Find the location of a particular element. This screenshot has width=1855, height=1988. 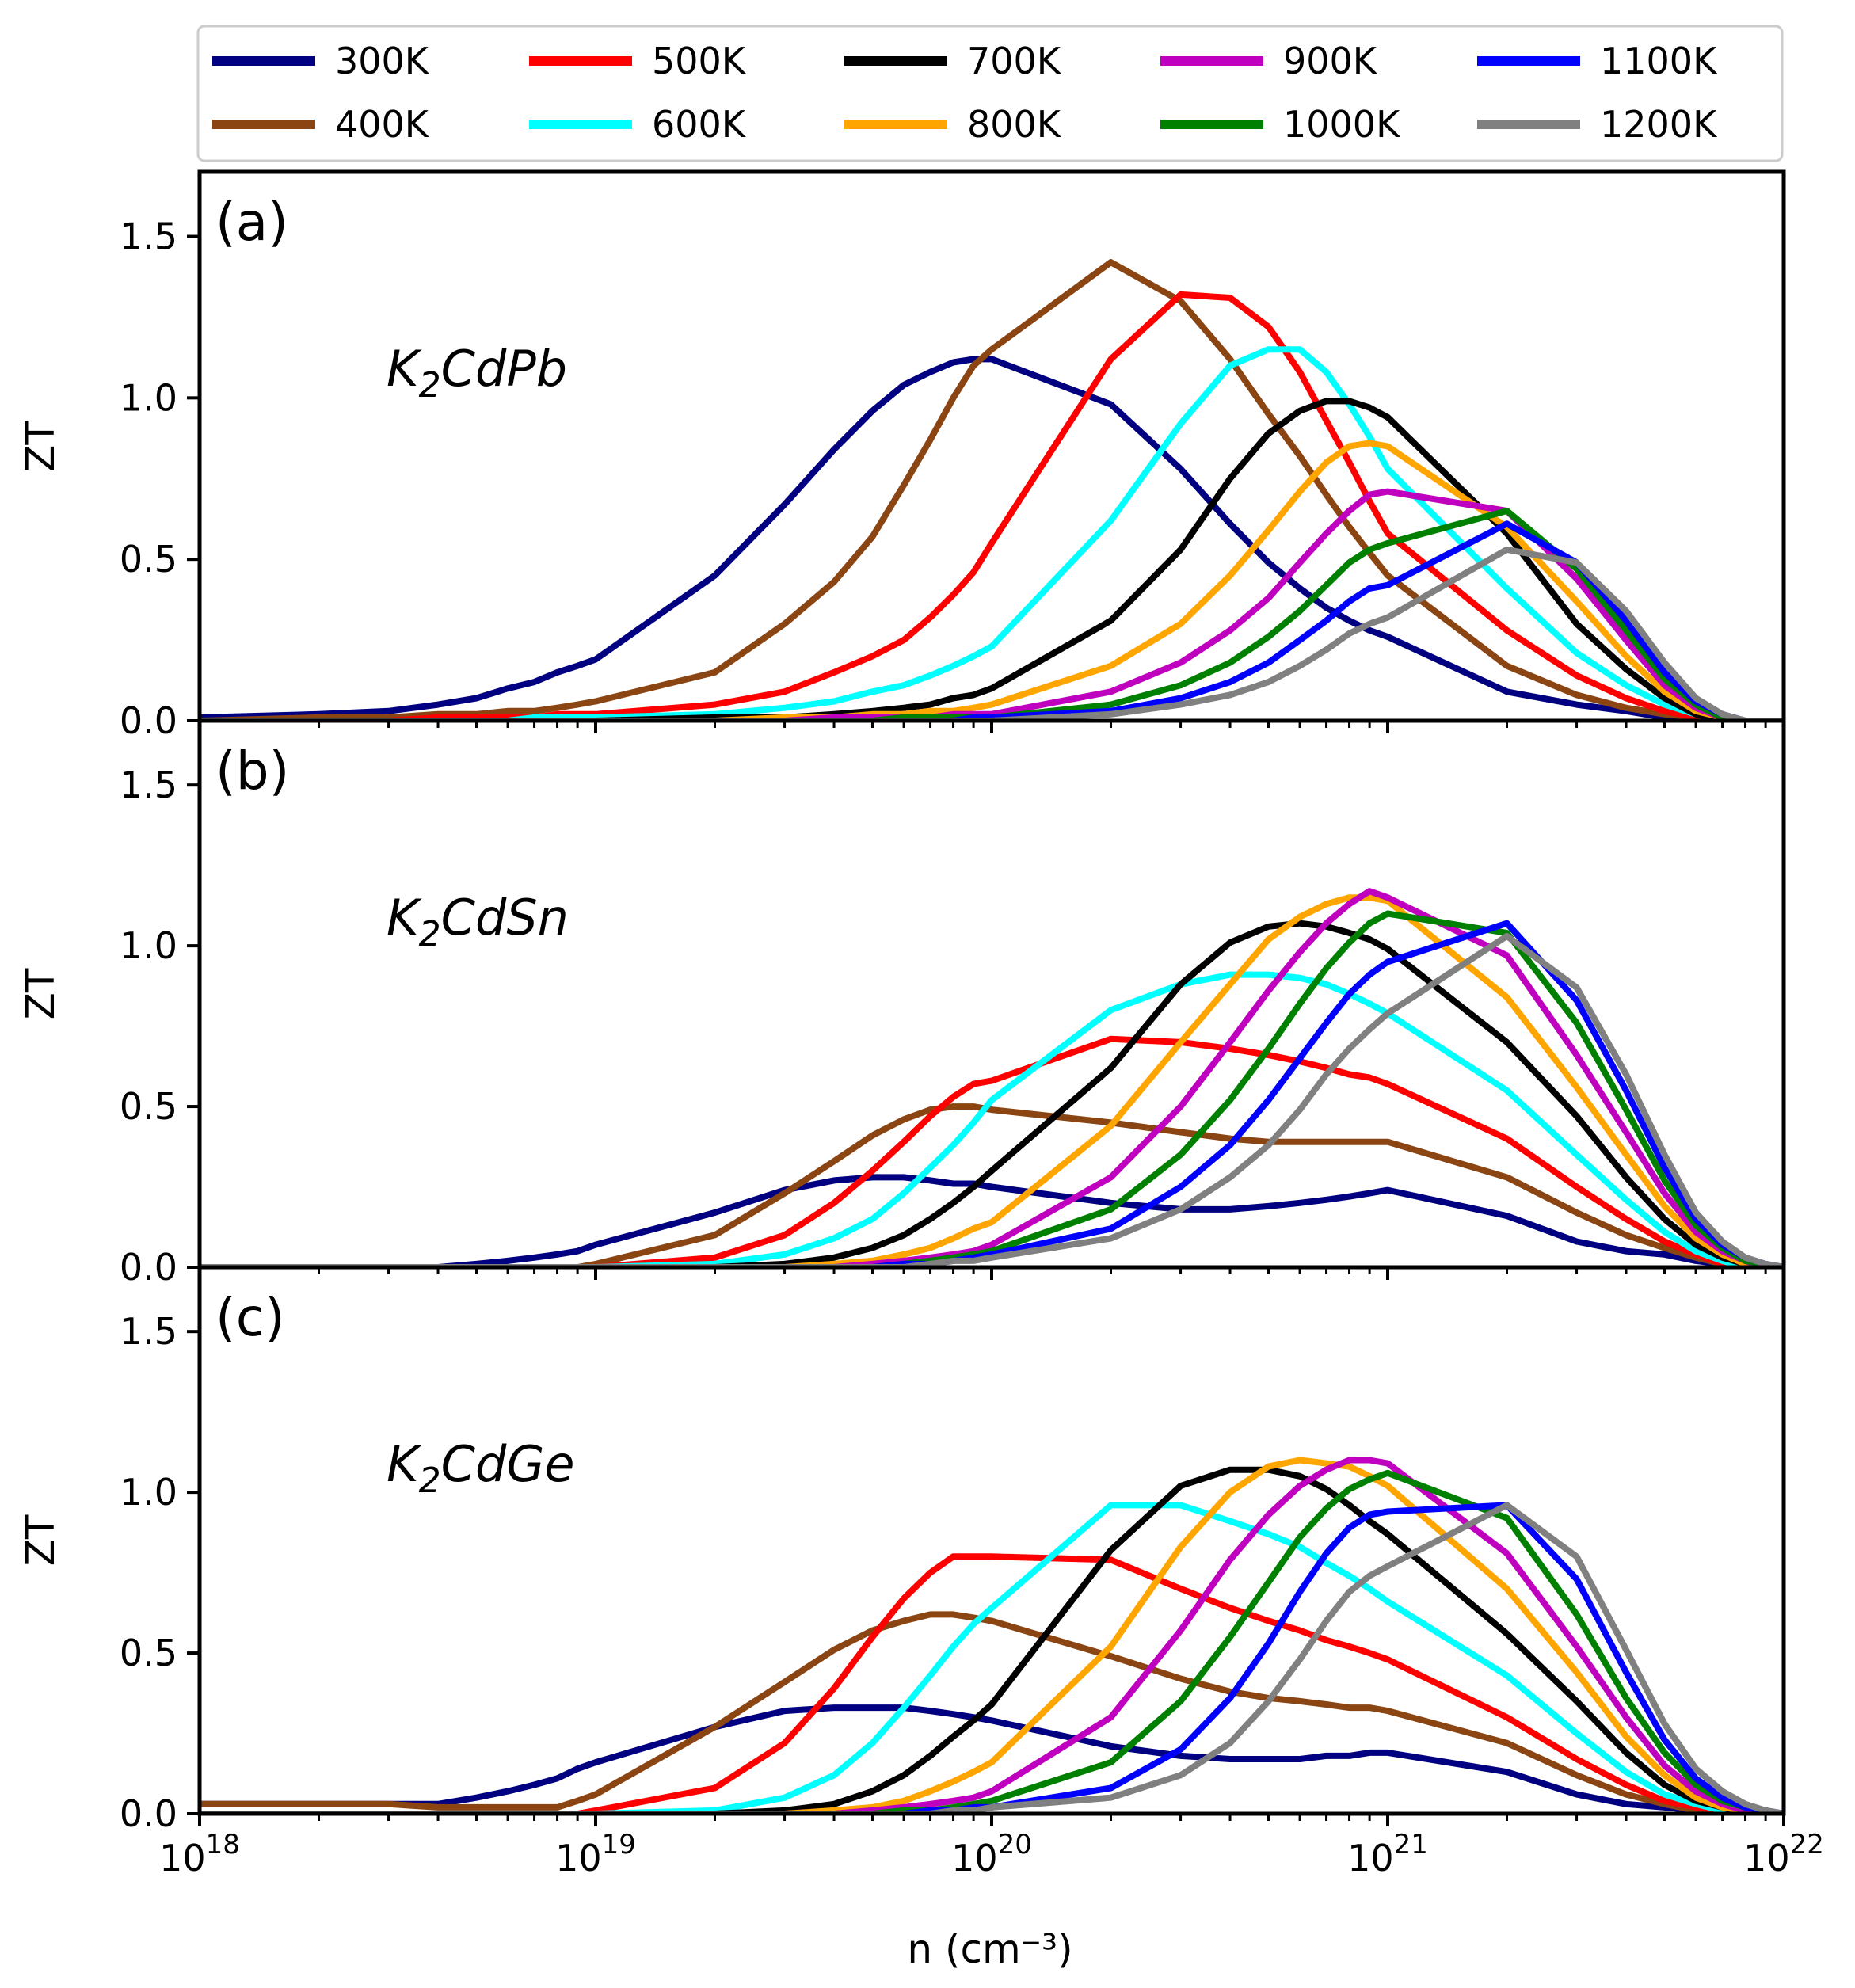

legend-label-700K: 700K is located at coordinates (1015, 61).